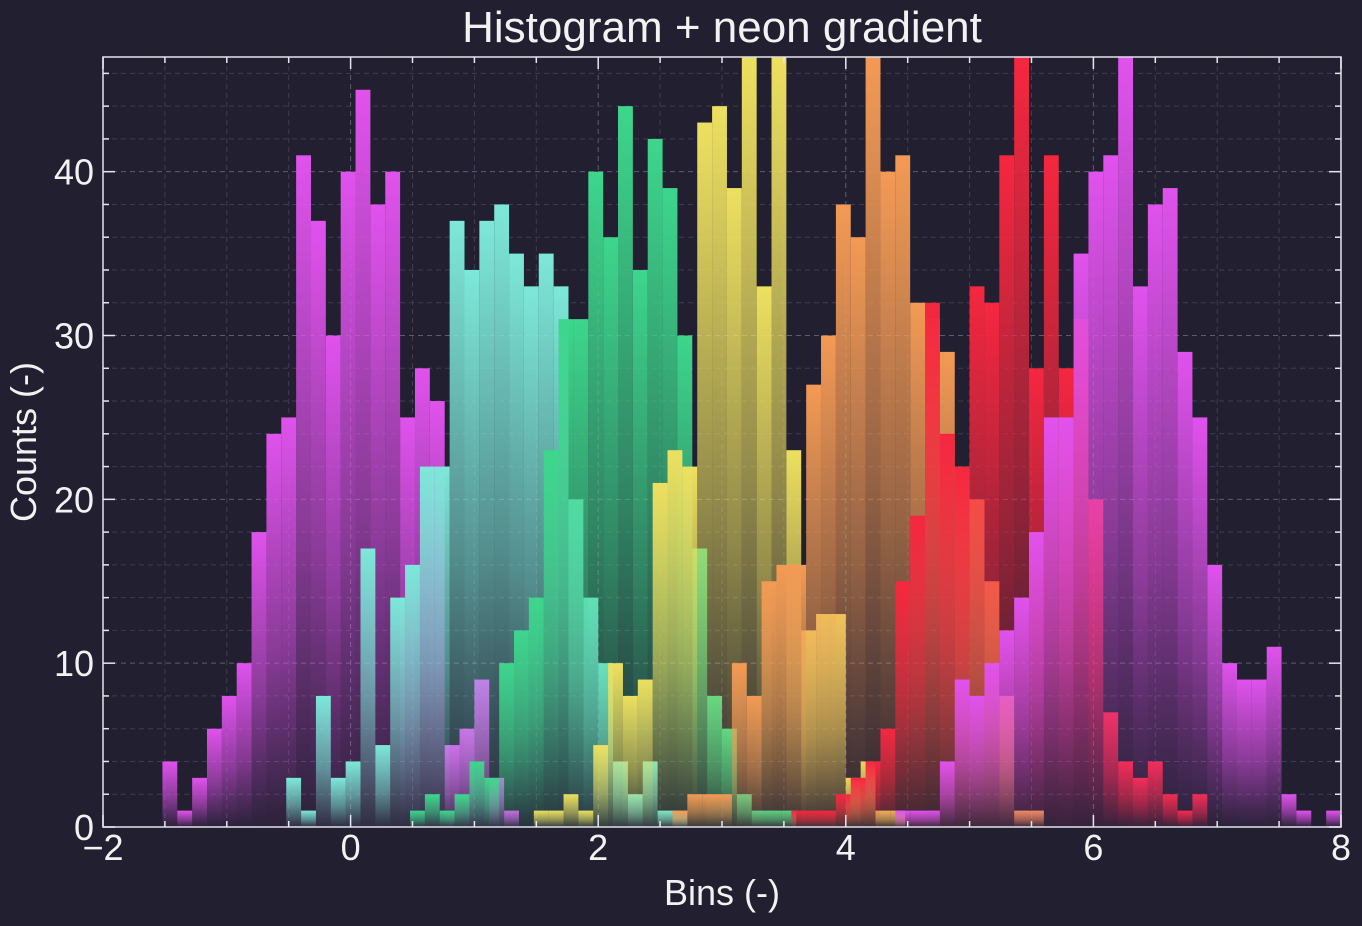 The image size is (1362, 926). What do you see at coordinates (74, 172) in the screenshot?
I see `y-tick-label: 40` at bounding box center [74, 172].